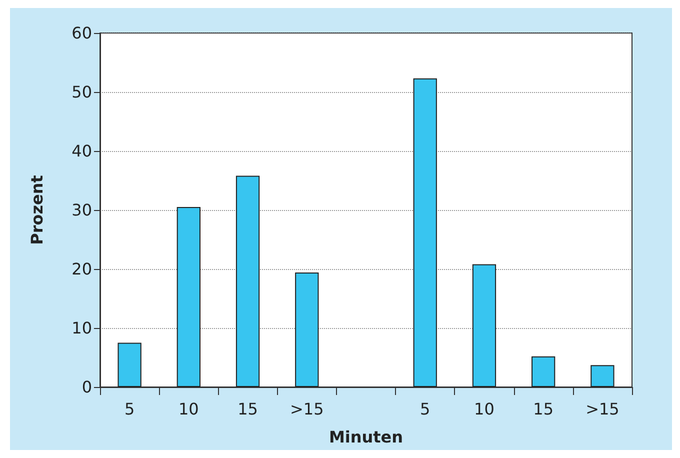  I want to click on y-tick-label: 30, so click(82, 210).